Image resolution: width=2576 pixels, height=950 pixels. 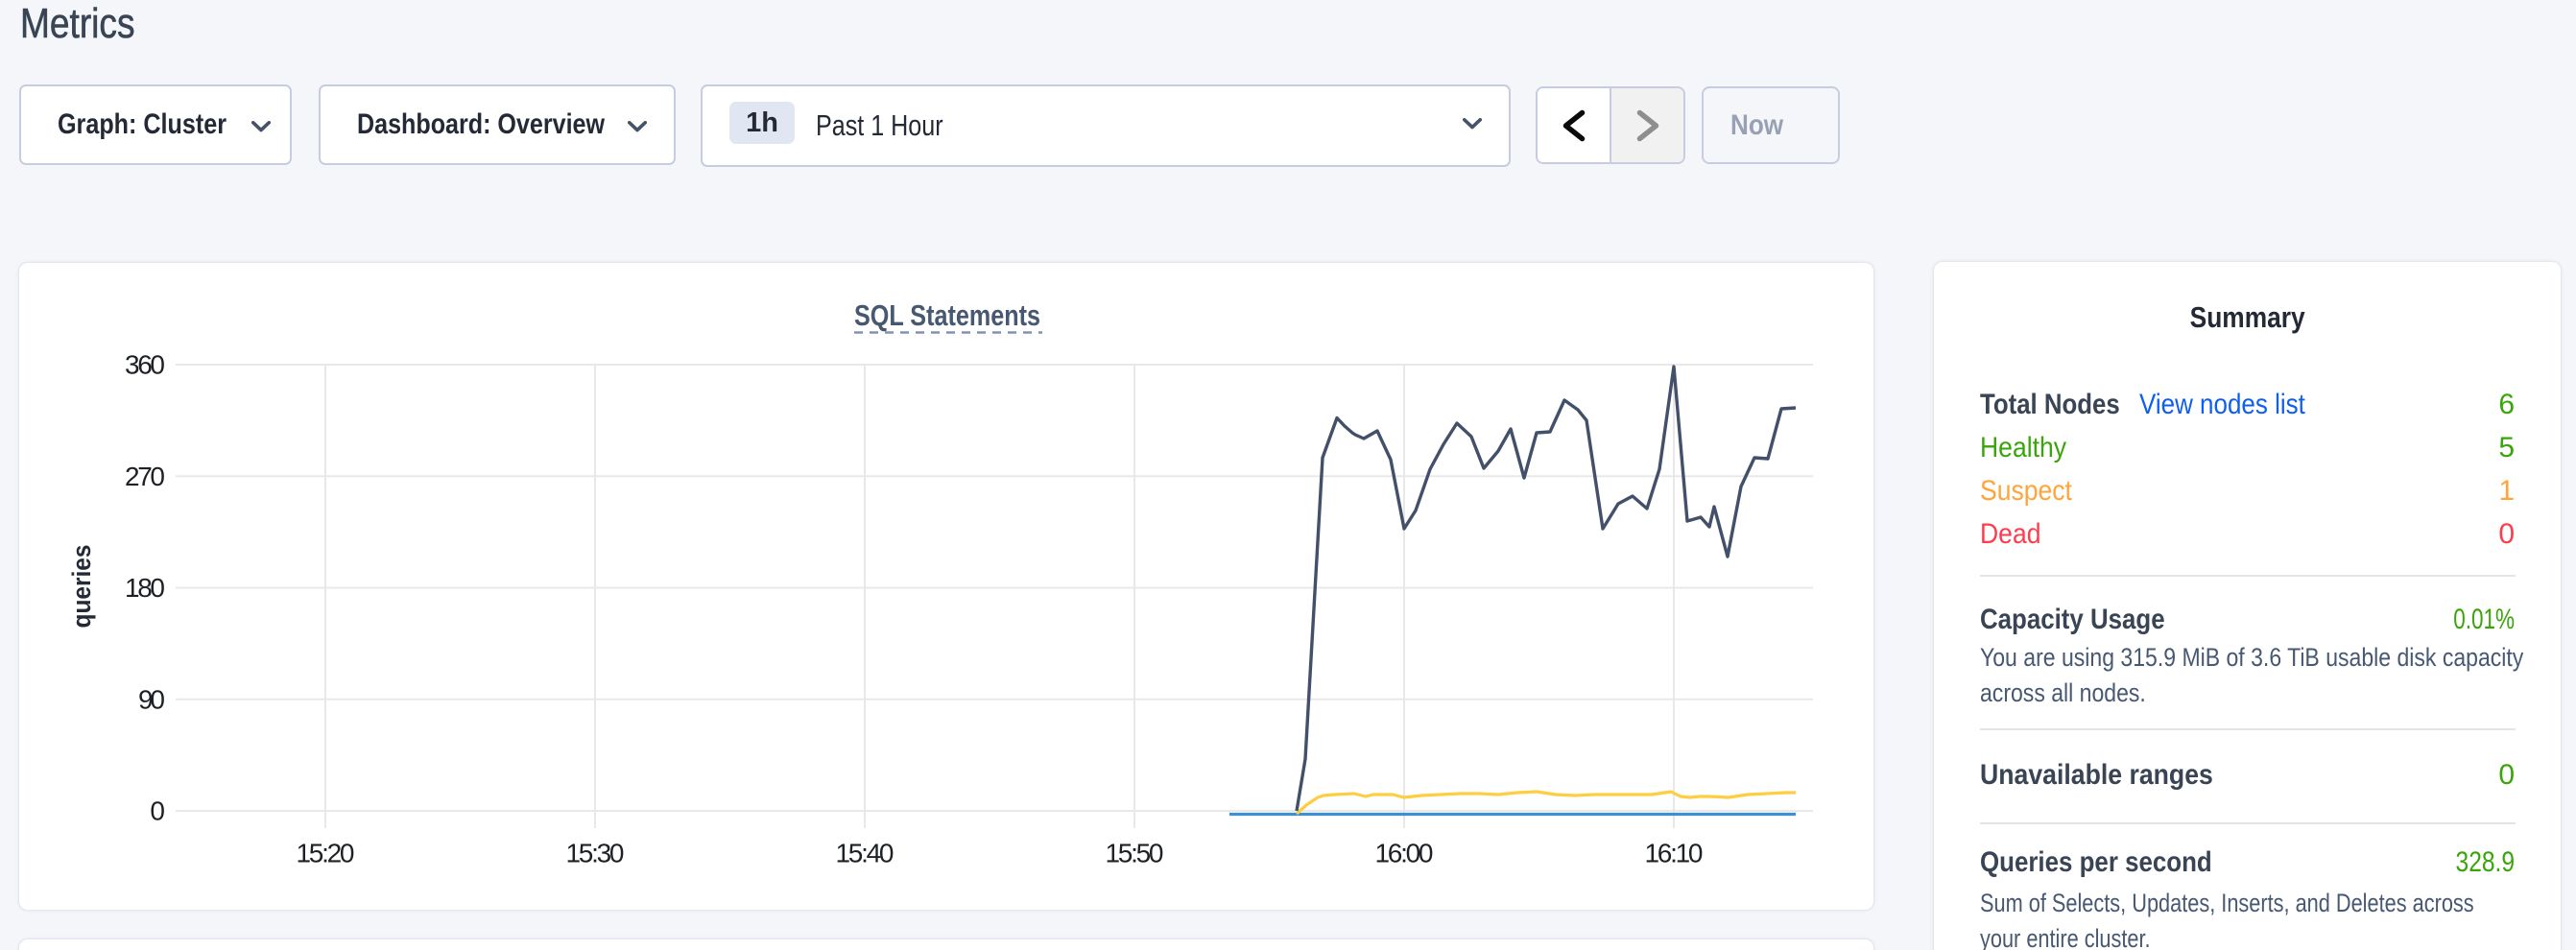 I want to click on svg-text: 15:20, so click(x=326, y=853).